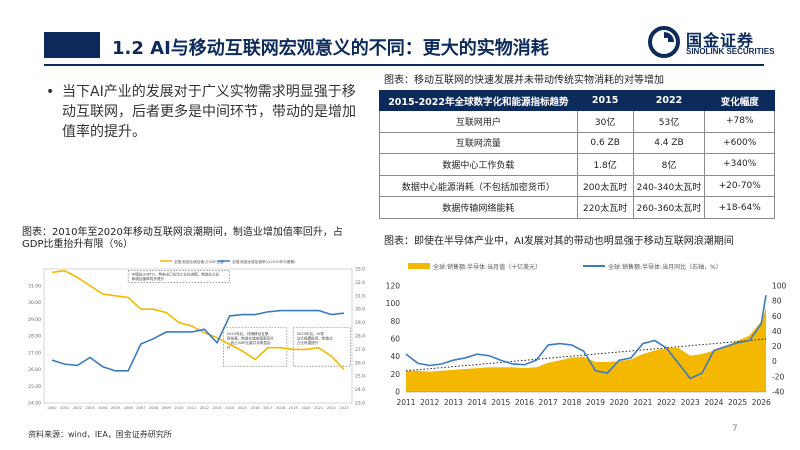 The image size is (800, 450). What do you see at coordinates (665, 267) in the screenshot?
I see `legend-label: 全球:销售额:半导体:当月同比（右轴，%）` at bounding box center [665, 267].